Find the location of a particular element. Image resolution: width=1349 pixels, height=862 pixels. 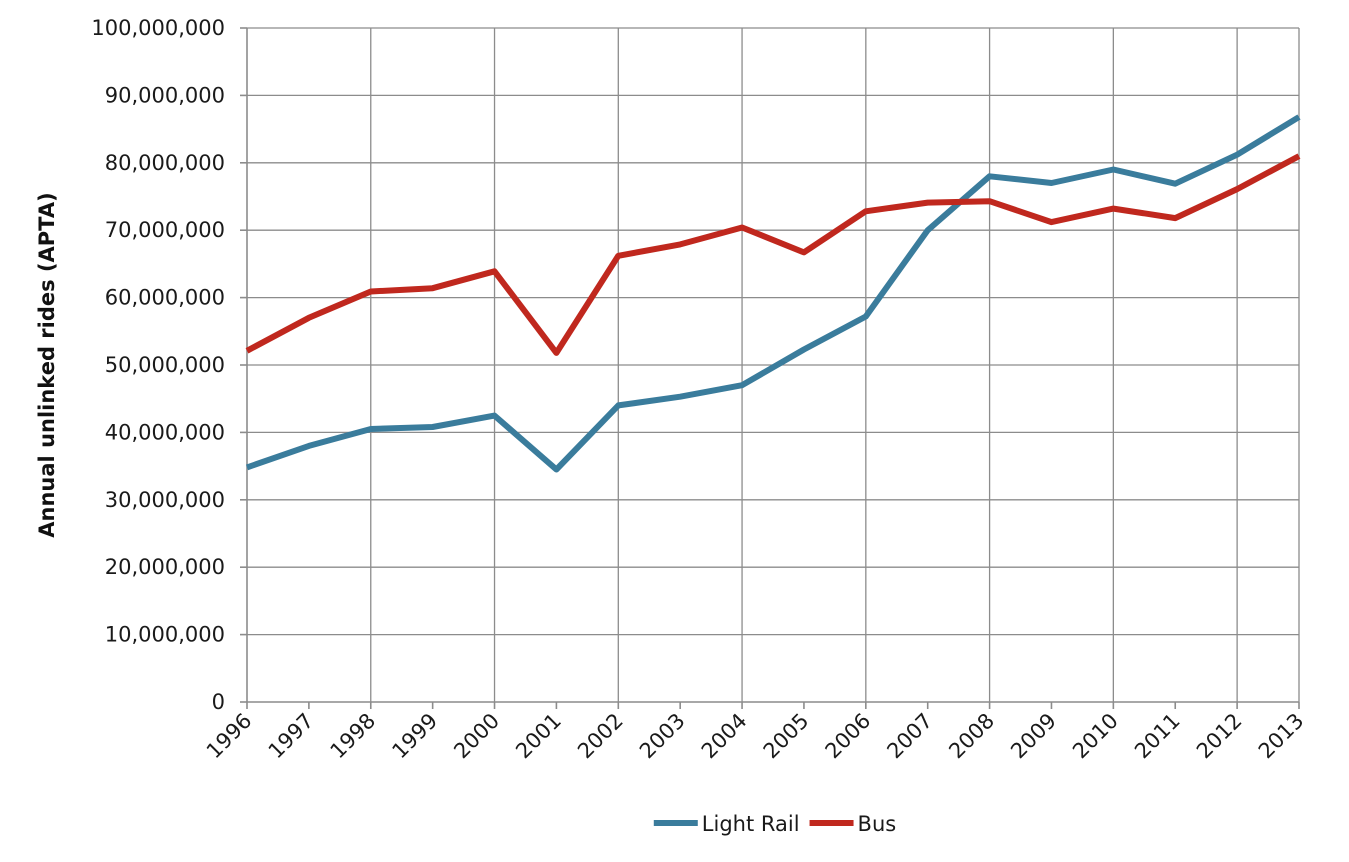

x-tick-label: 2013 is located at coordinates (1281, 736).